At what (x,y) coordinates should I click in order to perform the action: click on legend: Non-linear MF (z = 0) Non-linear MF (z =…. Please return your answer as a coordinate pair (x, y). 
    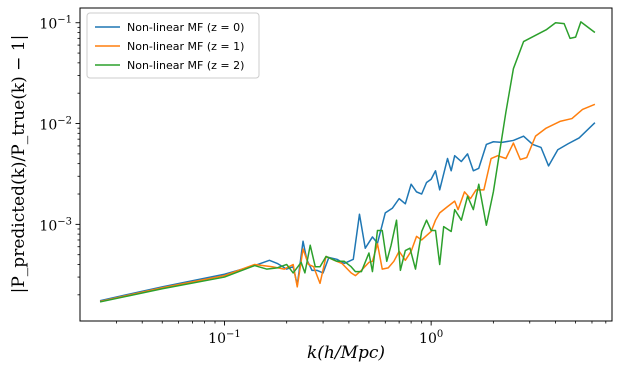
    Looking at the image, I should click on (173, 45).